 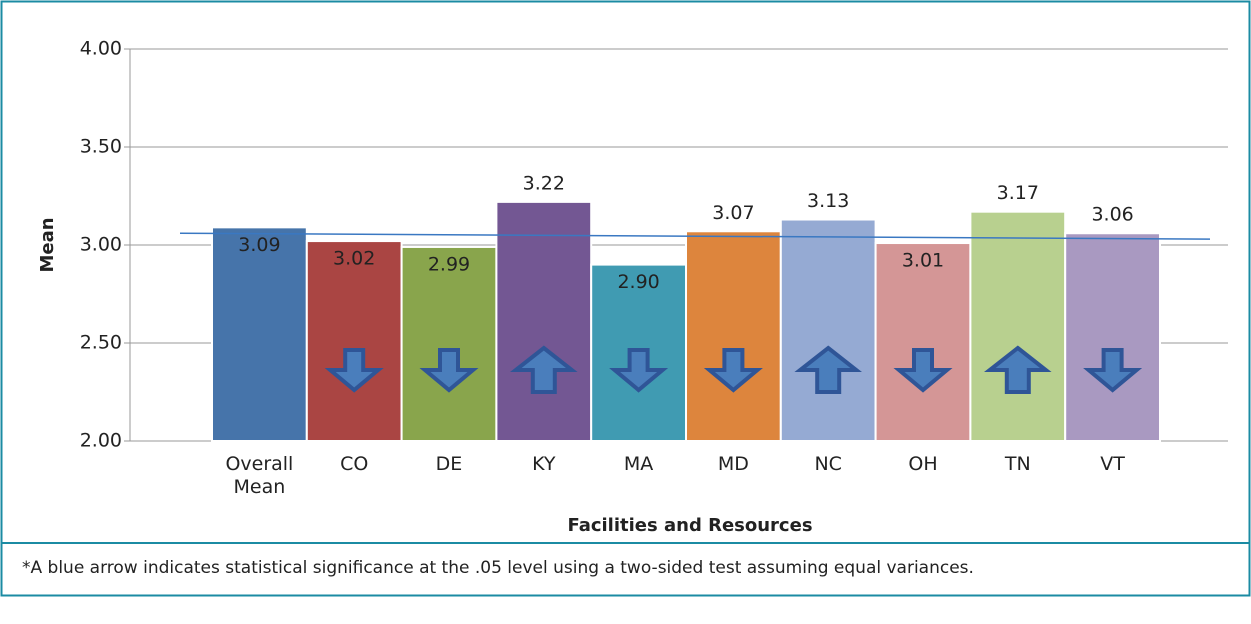 What do you see at coordinates (544, 183) in the screenshot?
I see `value-label: 3.22` at bounding box center [544, 183].